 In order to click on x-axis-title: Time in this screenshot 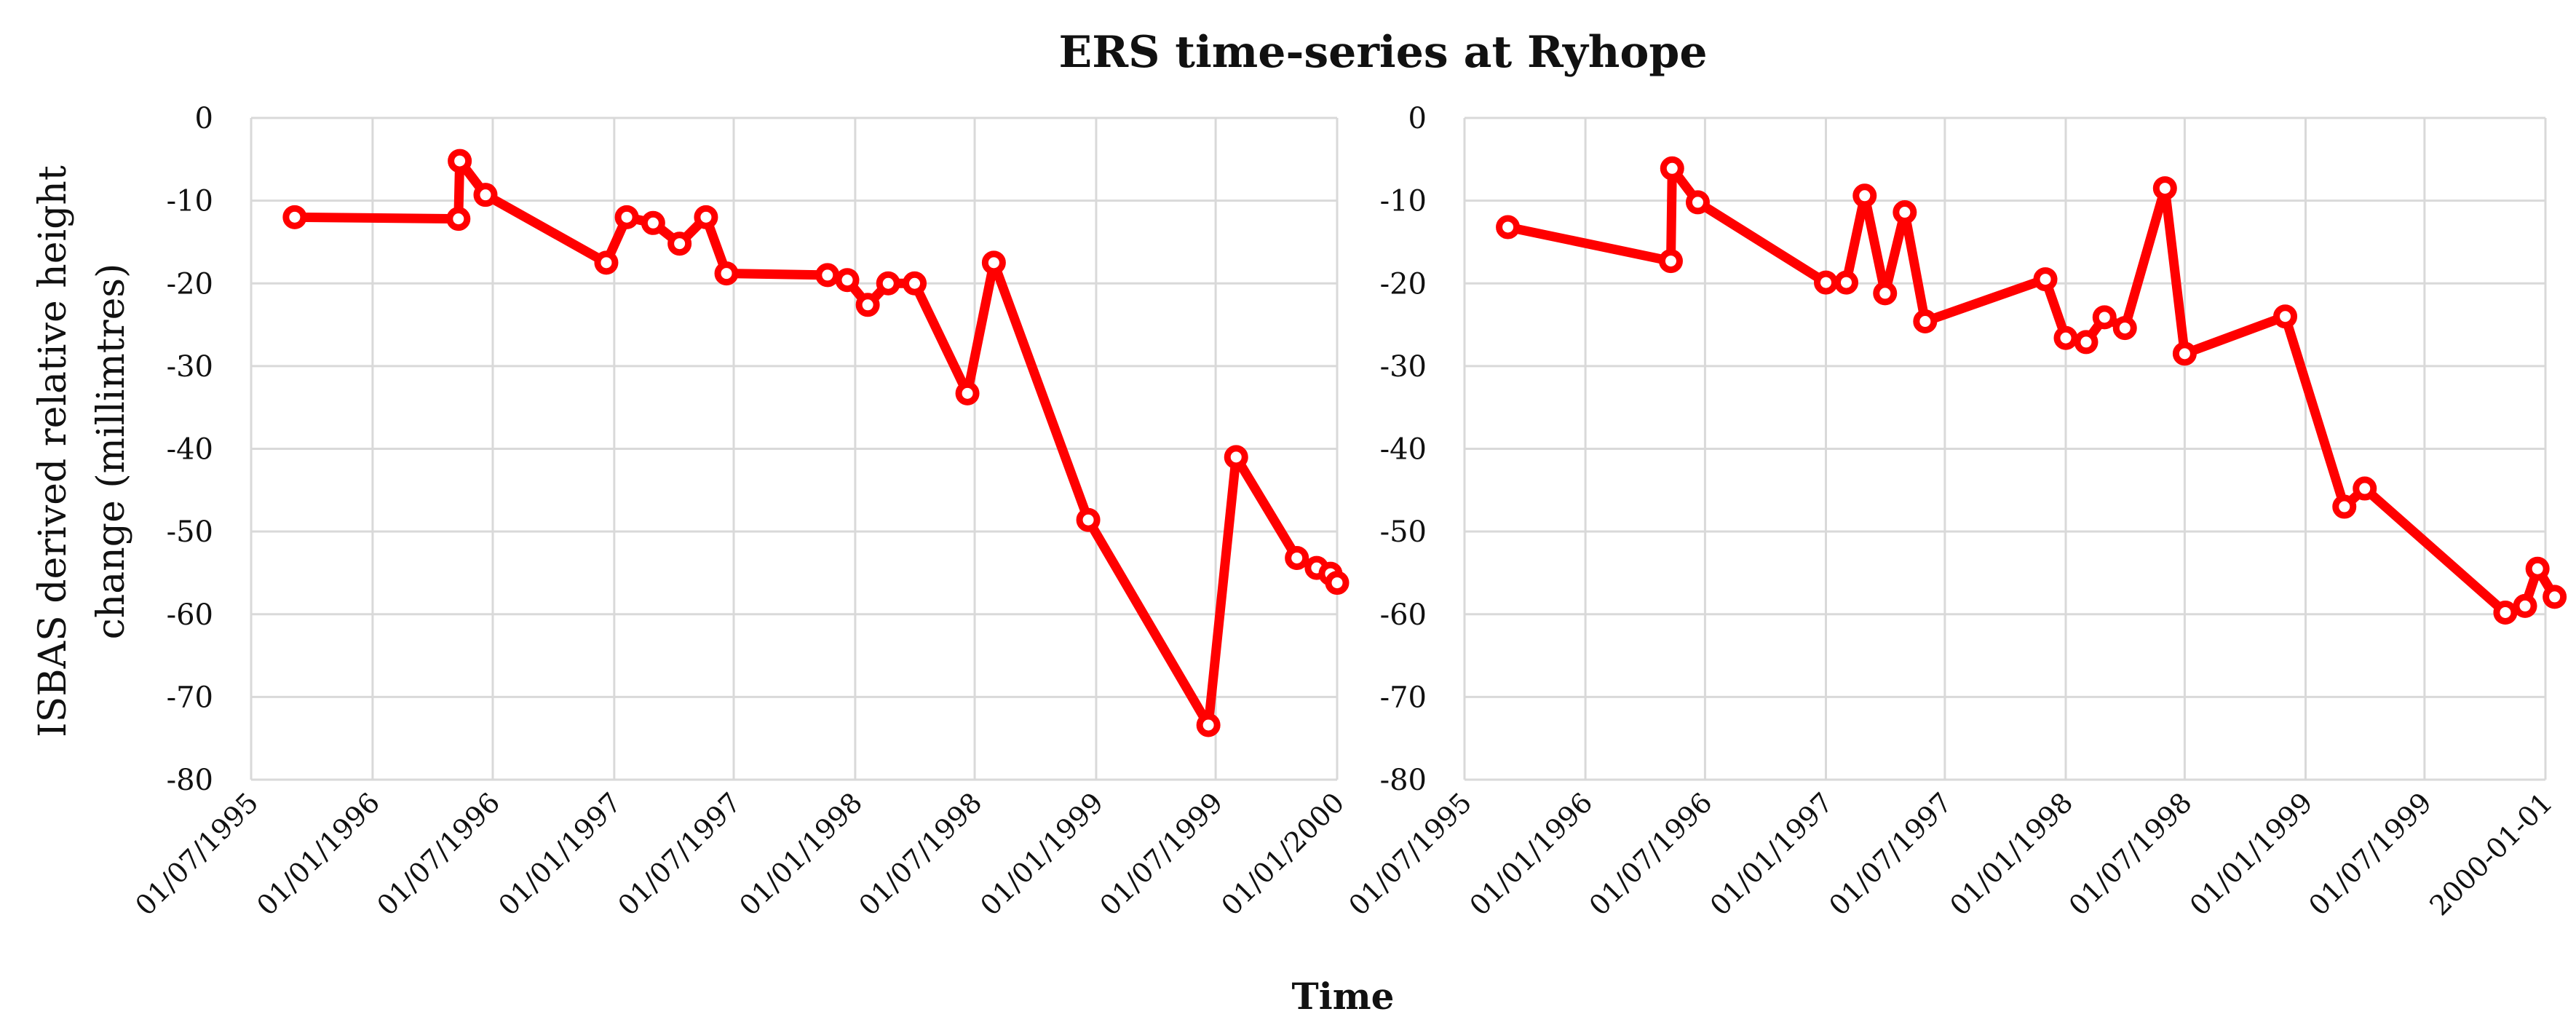, I will do `click(1343, 996)`.